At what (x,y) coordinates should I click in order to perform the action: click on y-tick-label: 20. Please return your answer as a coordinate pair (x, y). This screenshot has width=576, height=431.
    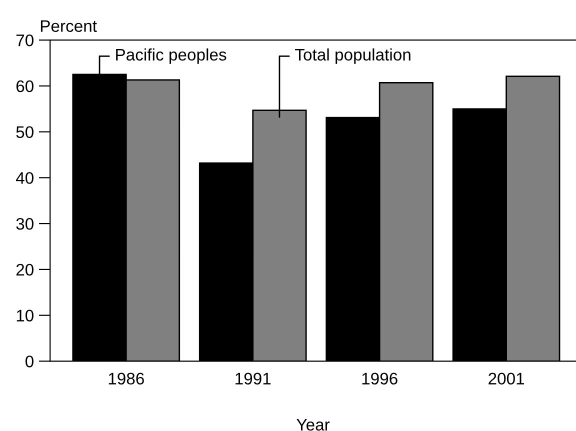
    Looking at the image, I should click on (25, 270).